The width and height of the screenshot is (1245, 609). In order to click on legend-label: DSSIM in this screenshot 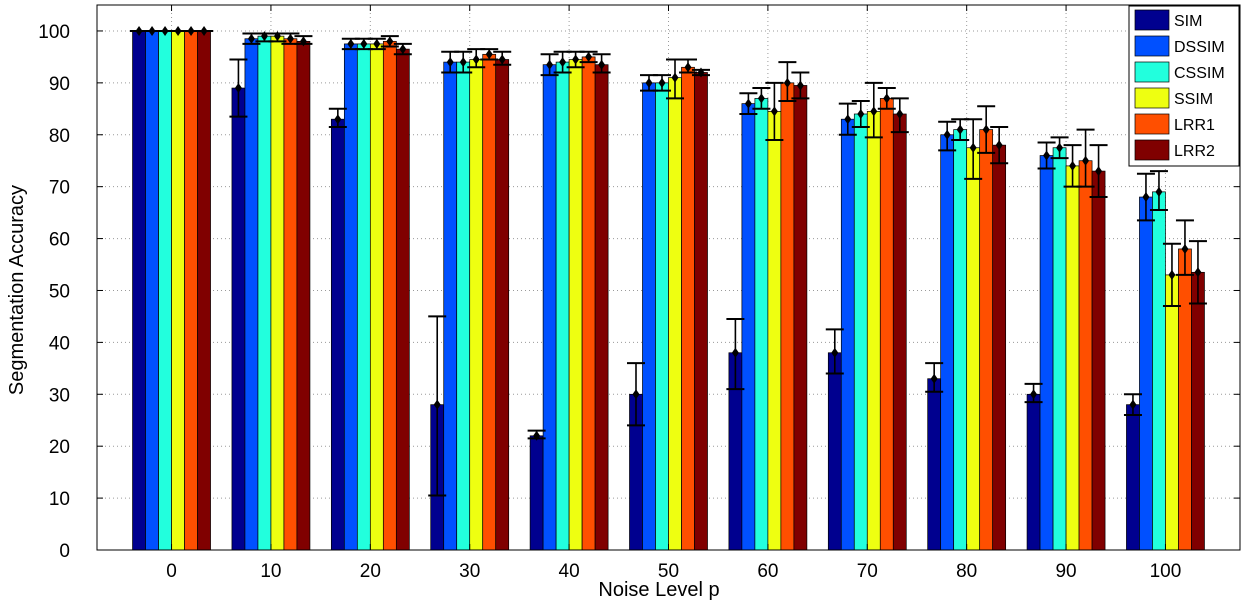, I will do `click(1199, 47)`.